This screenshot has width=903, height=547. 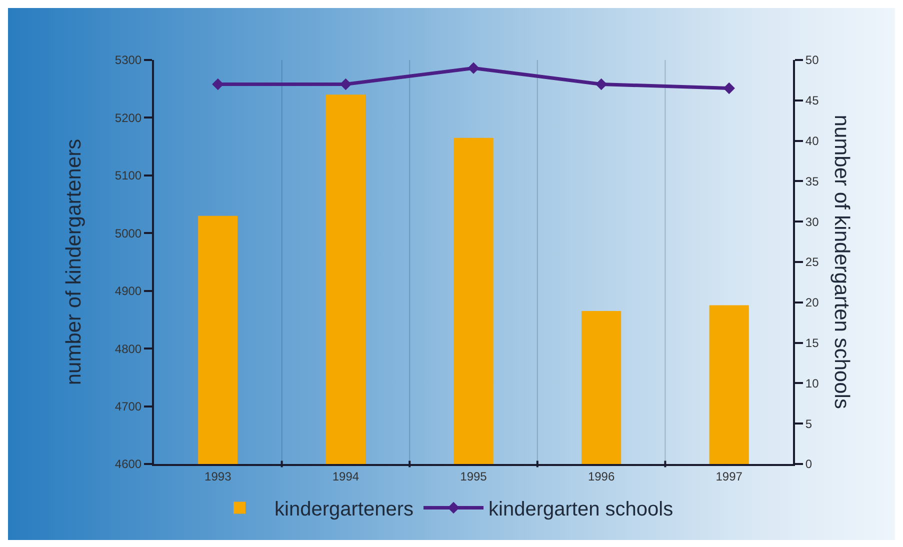 I want to click on y-tick-label: 5200, so click(x=128, y=117).